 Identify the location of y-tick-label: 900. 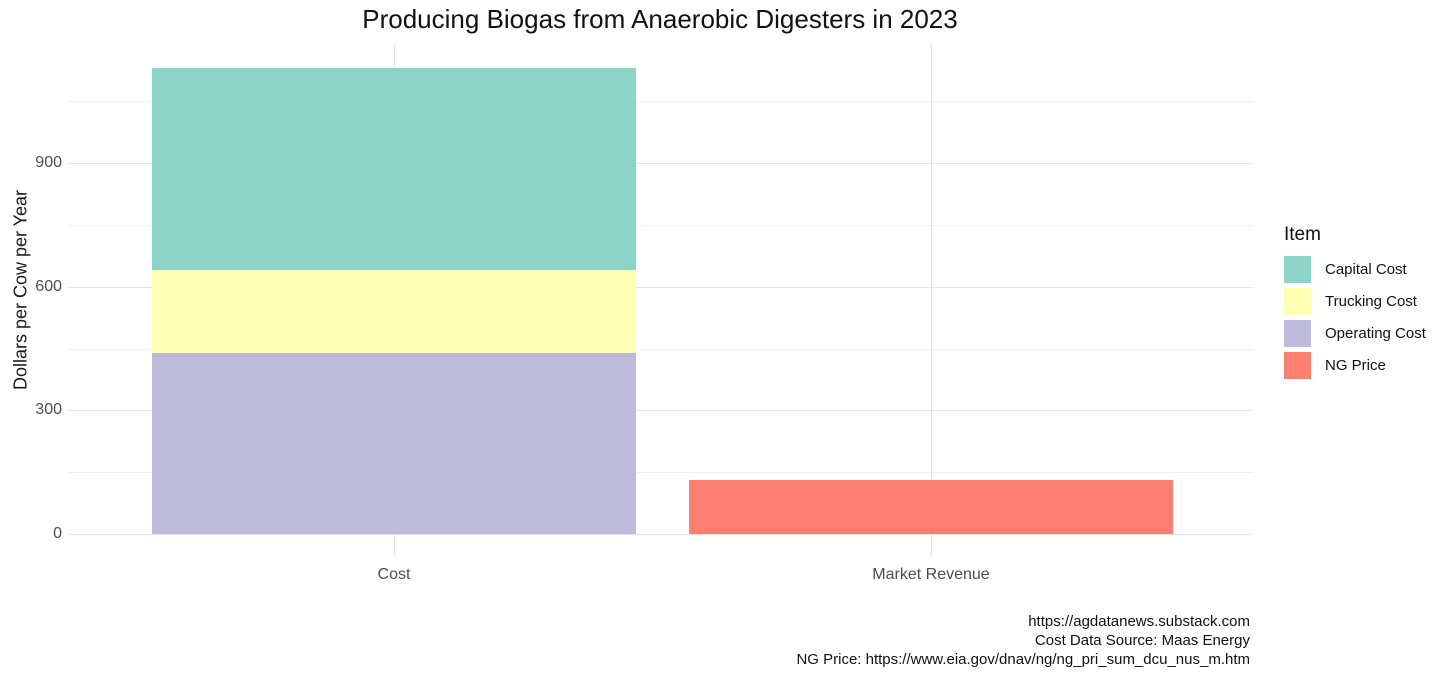
(48, 162).